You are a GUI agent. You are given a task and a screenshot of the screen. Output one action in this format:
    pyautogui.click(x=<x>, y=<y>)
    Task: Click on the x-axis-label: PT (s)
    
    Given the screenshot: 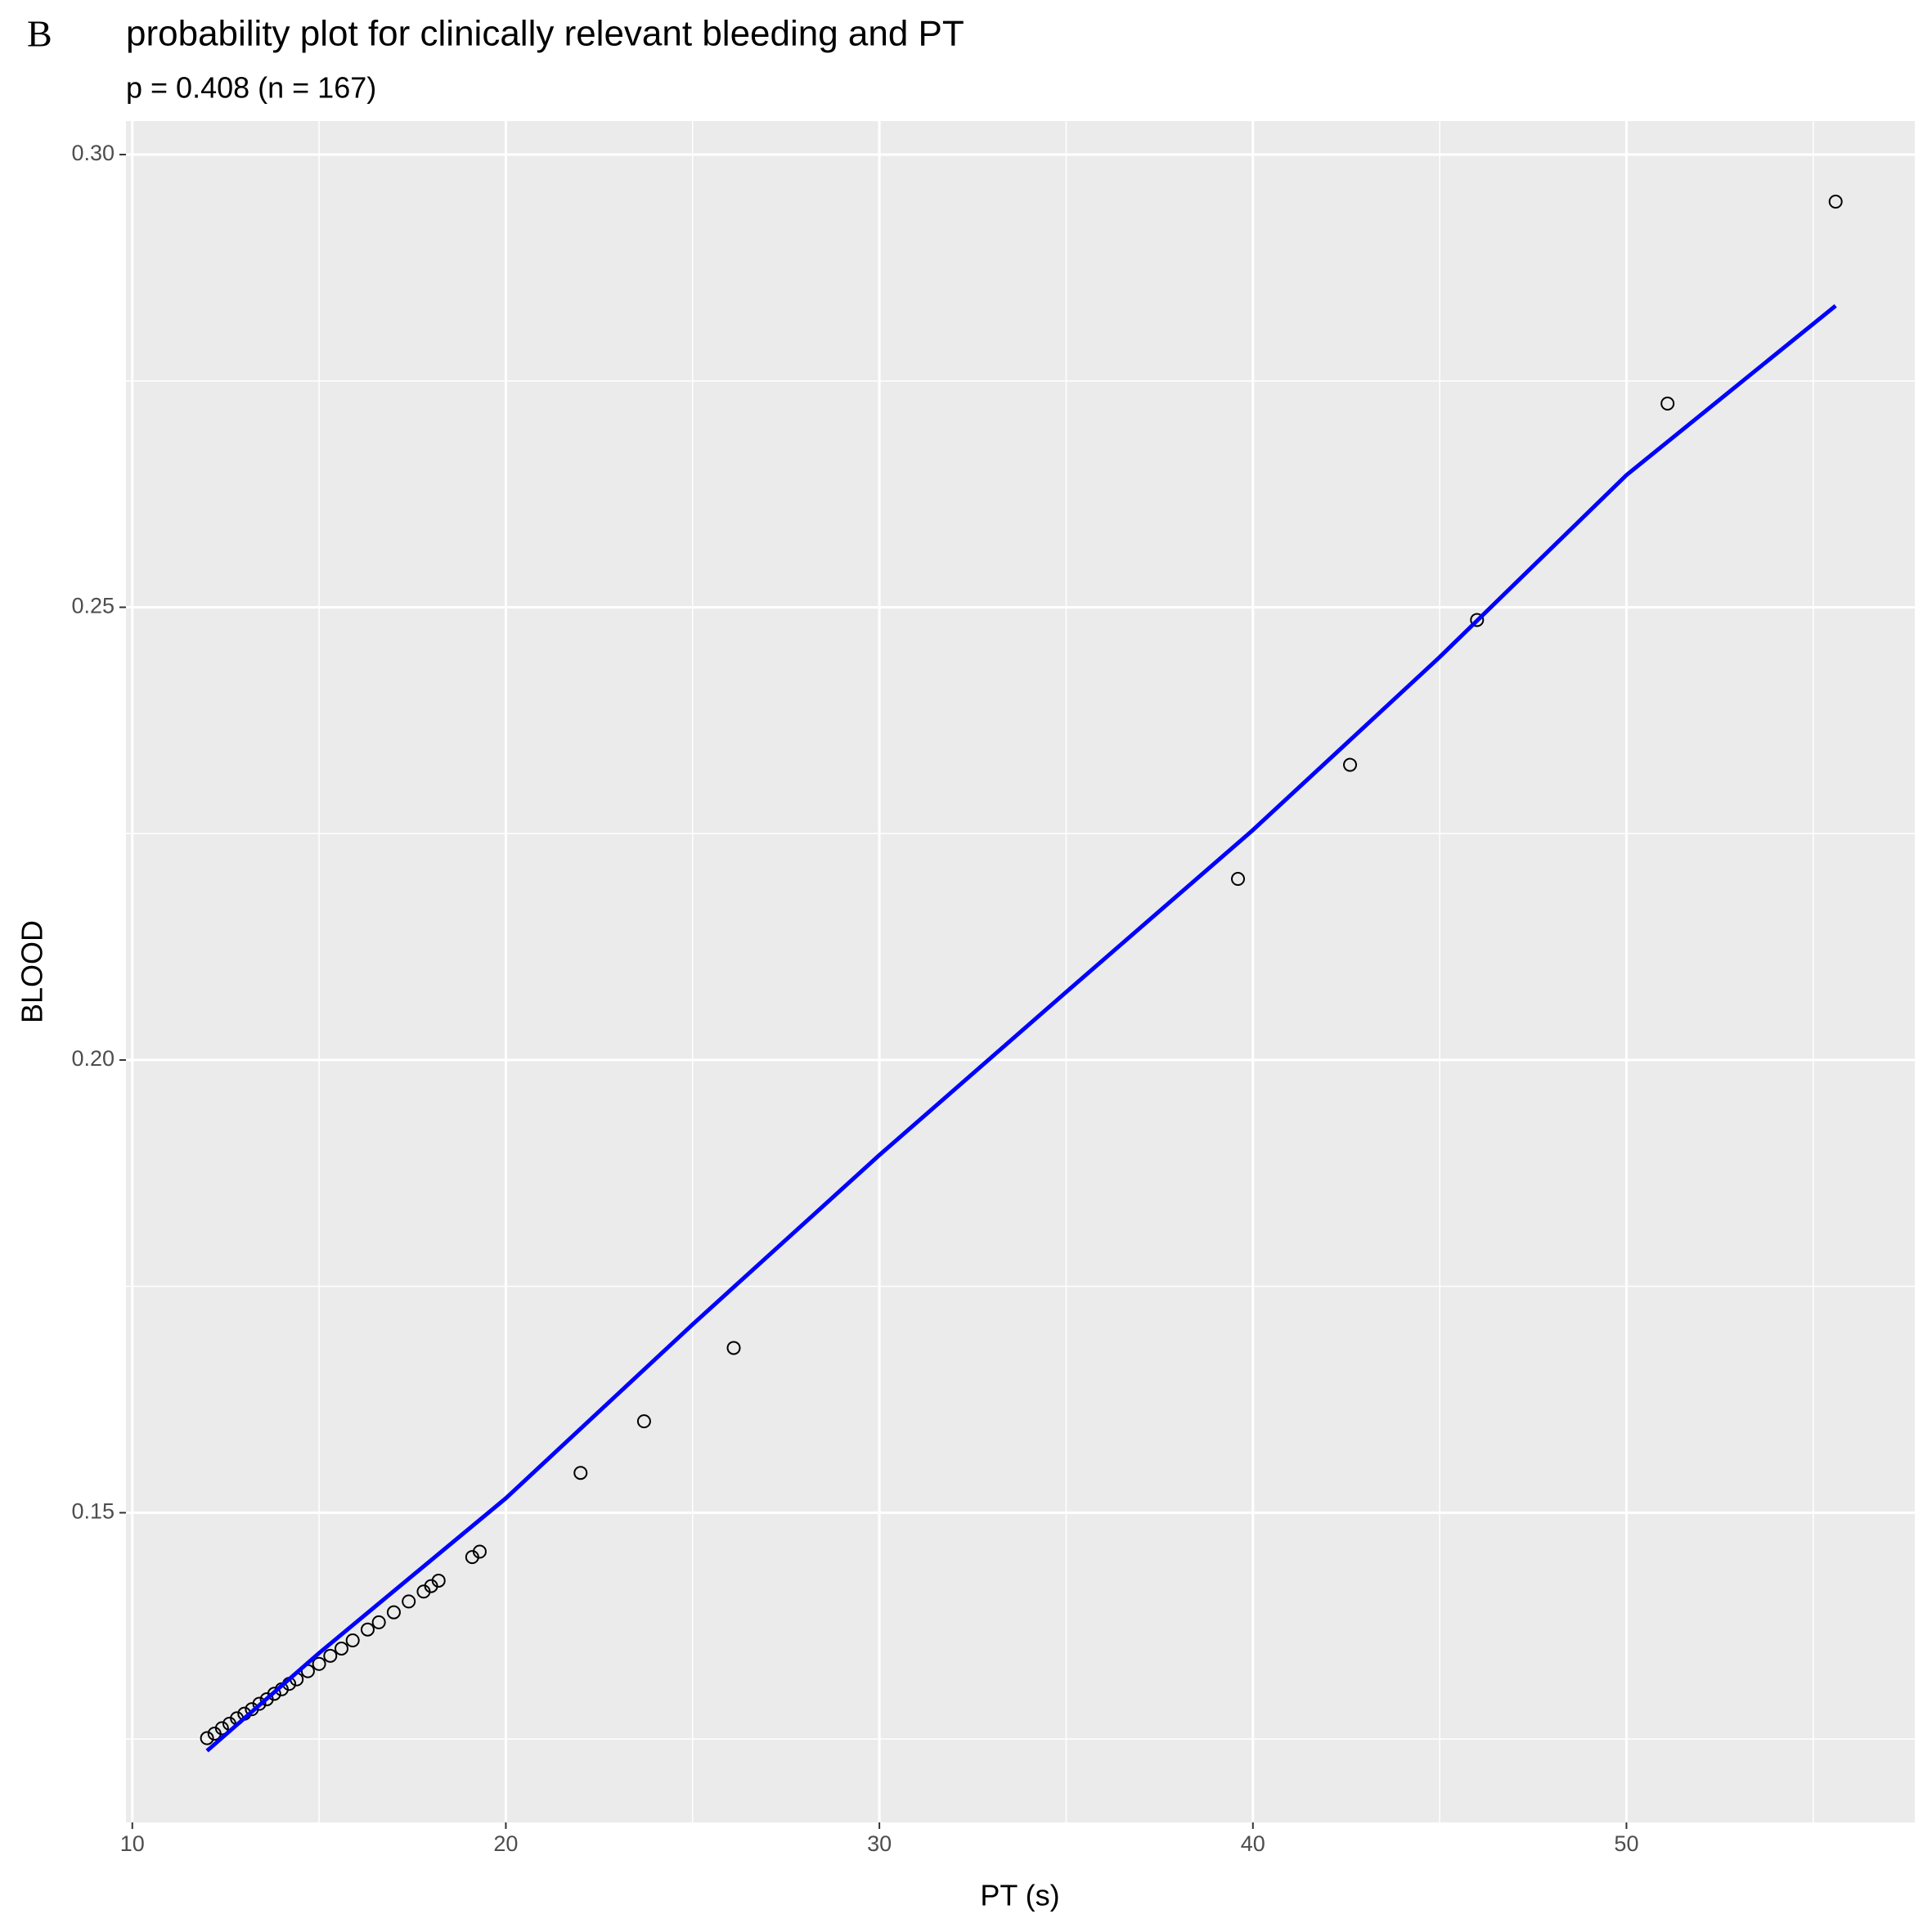 What is the action you would take?
    pyautogui.click(x=1020, y=1895)
    